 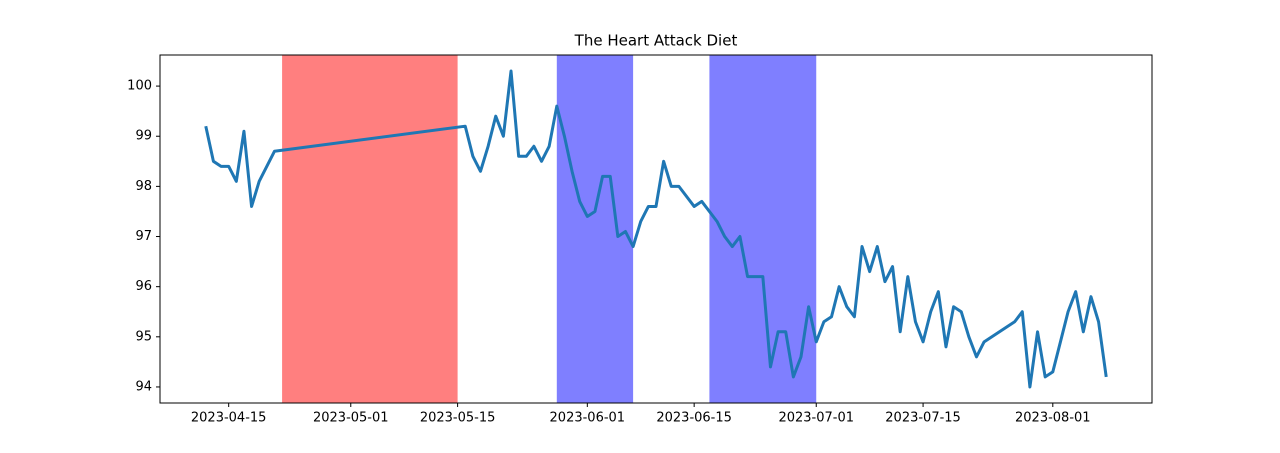 I want to click on x-tick-label: 2023-07-15, so click(x=923, y=418).